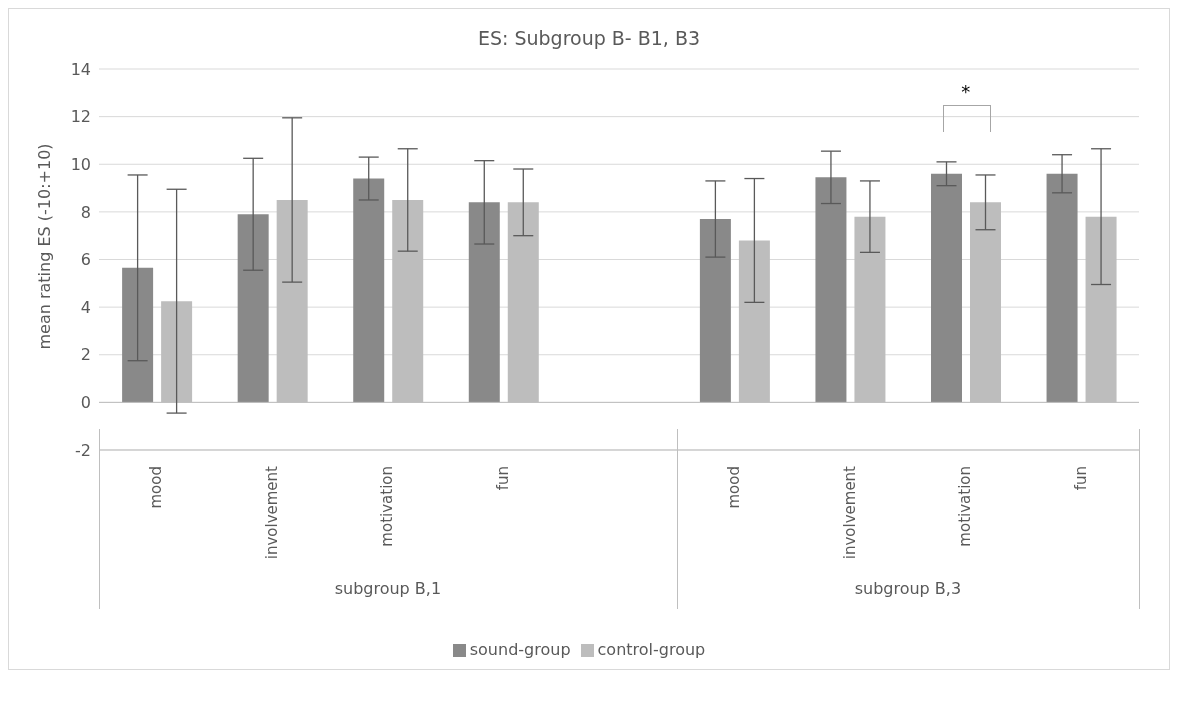 This screenshot has width=1197, height=704. What do you see at coordinates (85, 403) in the screenshot?
I see `y-tick-label: 0` at bounding box center [85, 403].